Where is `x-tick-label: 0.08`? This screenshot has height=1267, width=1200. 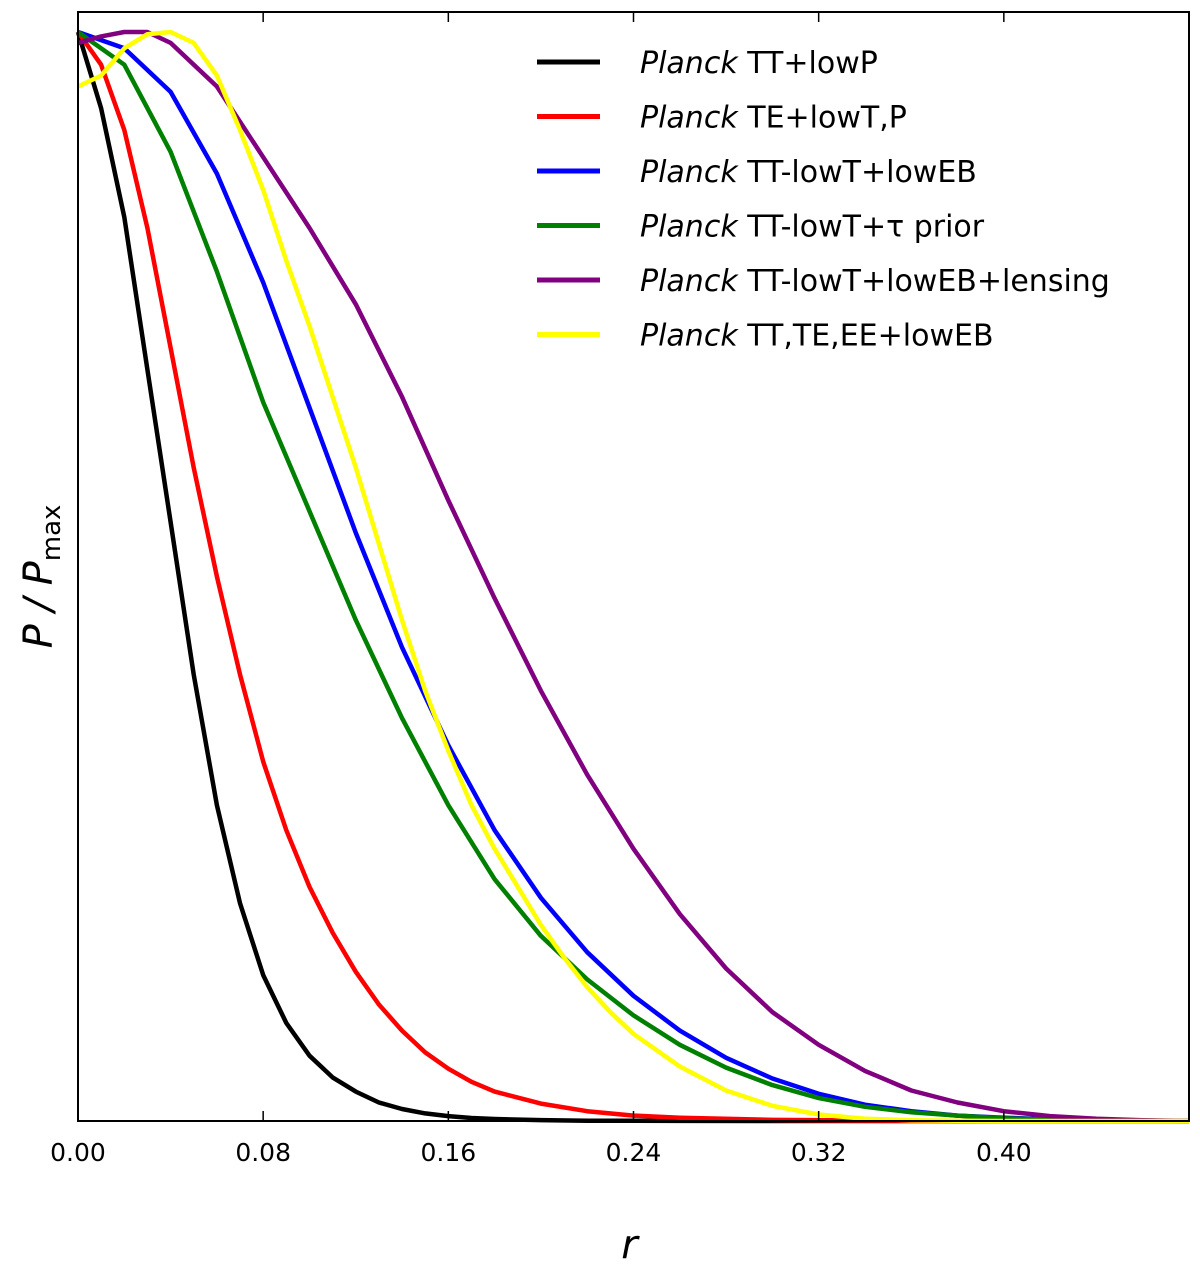 x-tick-label: 0.08 is located at coordinates (263, 1152).